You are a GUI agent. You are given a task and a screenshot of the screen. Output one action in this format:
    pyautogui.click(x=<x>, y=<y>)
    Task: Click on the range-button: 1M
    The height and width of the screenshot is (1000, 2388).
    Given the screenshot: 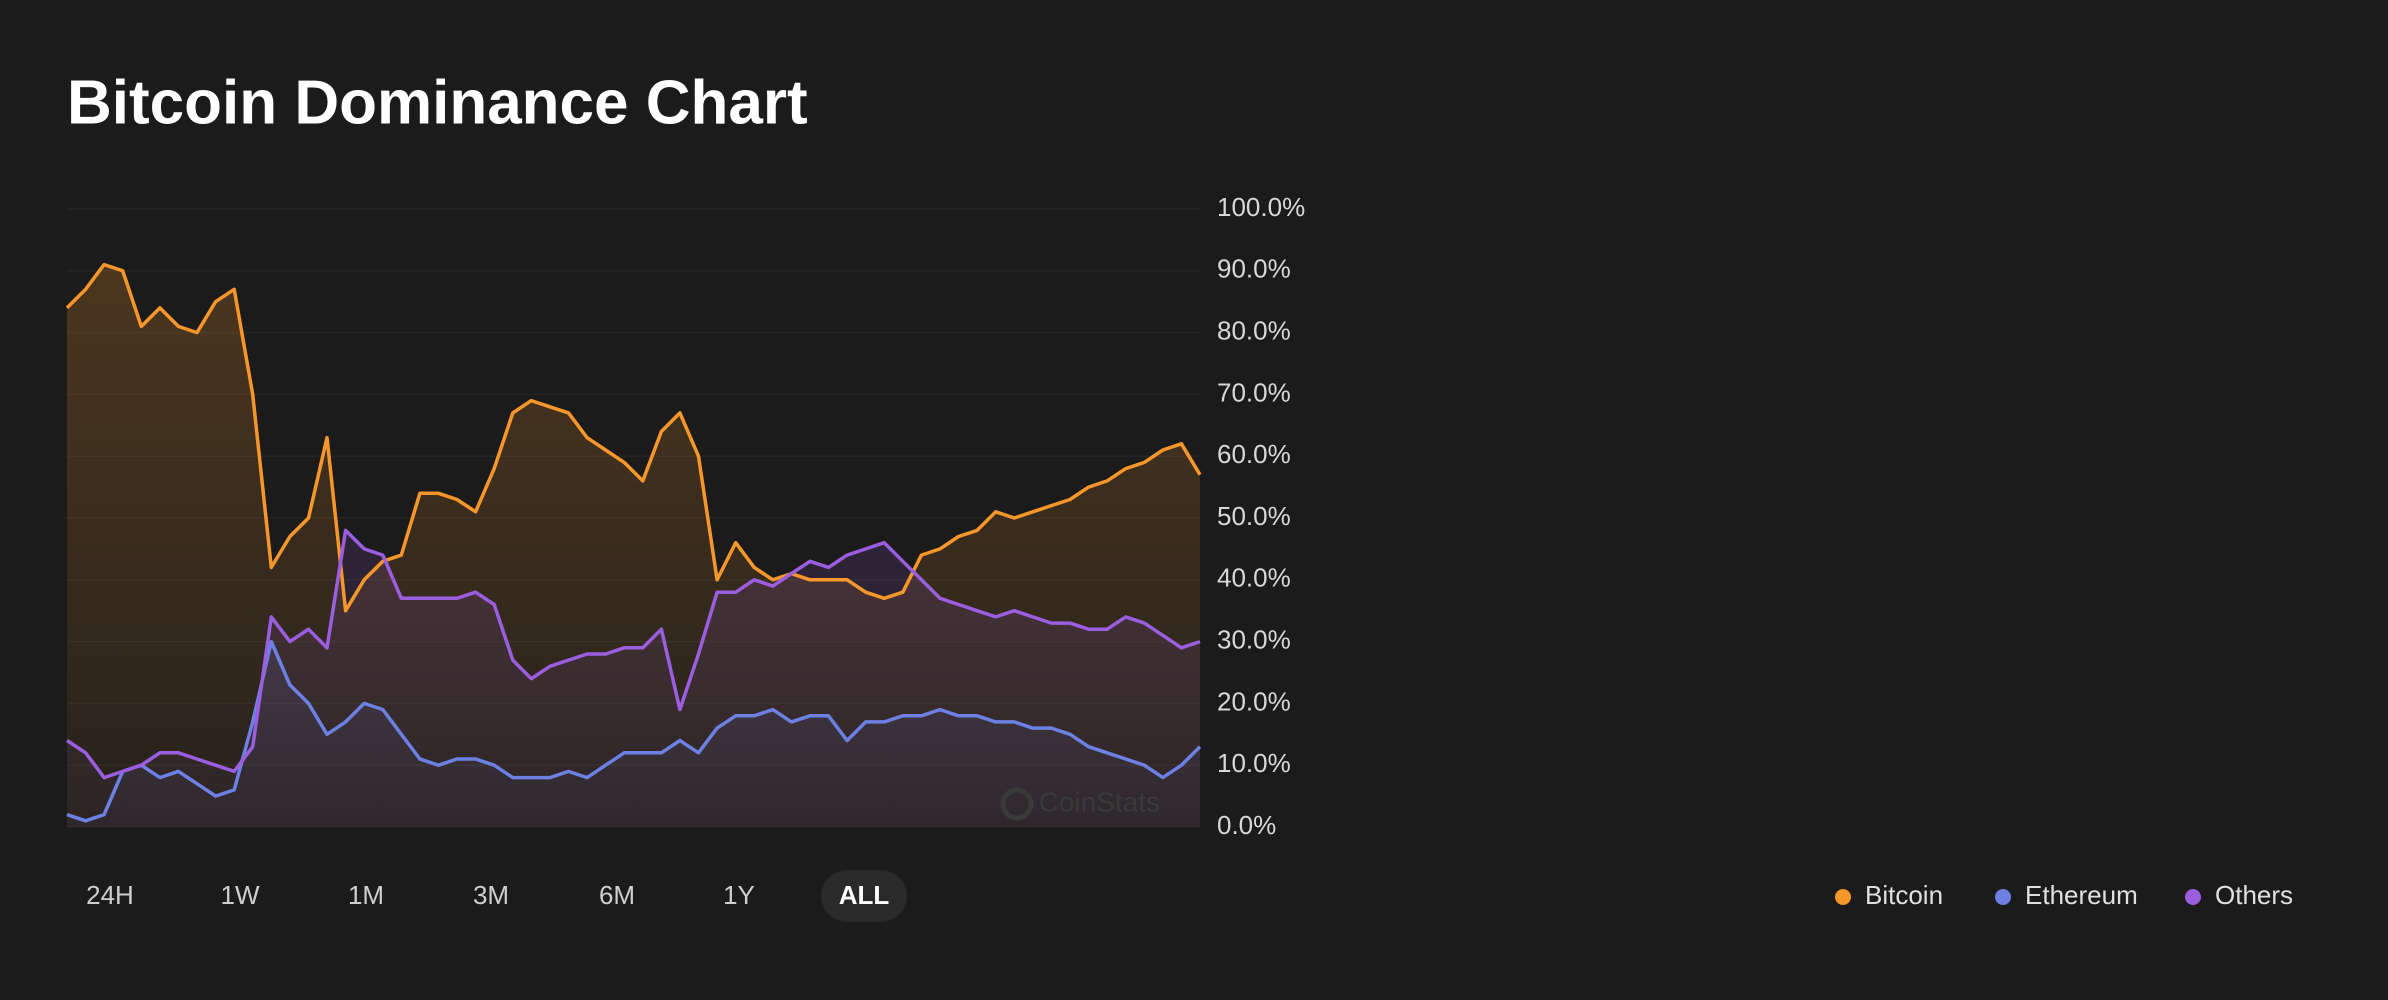 What is the action you would take?
    pyautogui.click(x=366, y=895)
    